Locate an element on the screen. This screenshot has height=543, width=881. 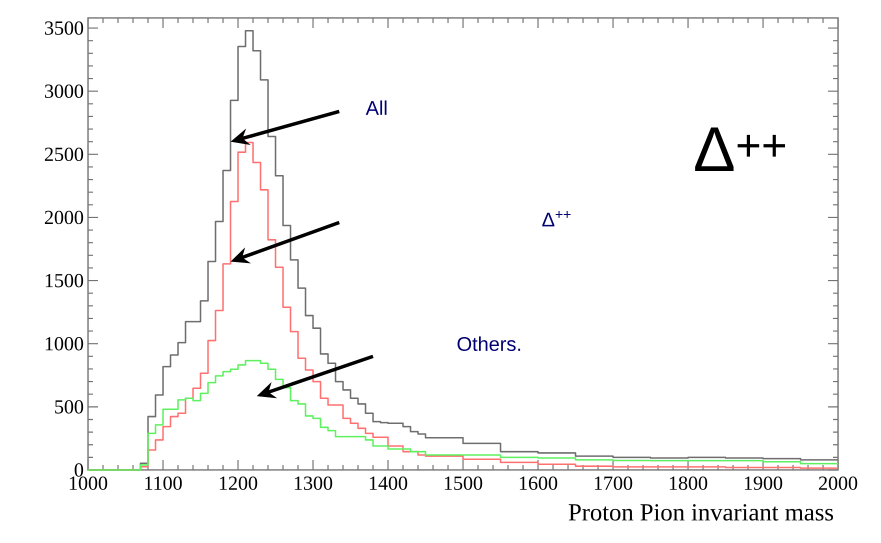
x-tick-label: 1400 is located at coordinates (389, 483).